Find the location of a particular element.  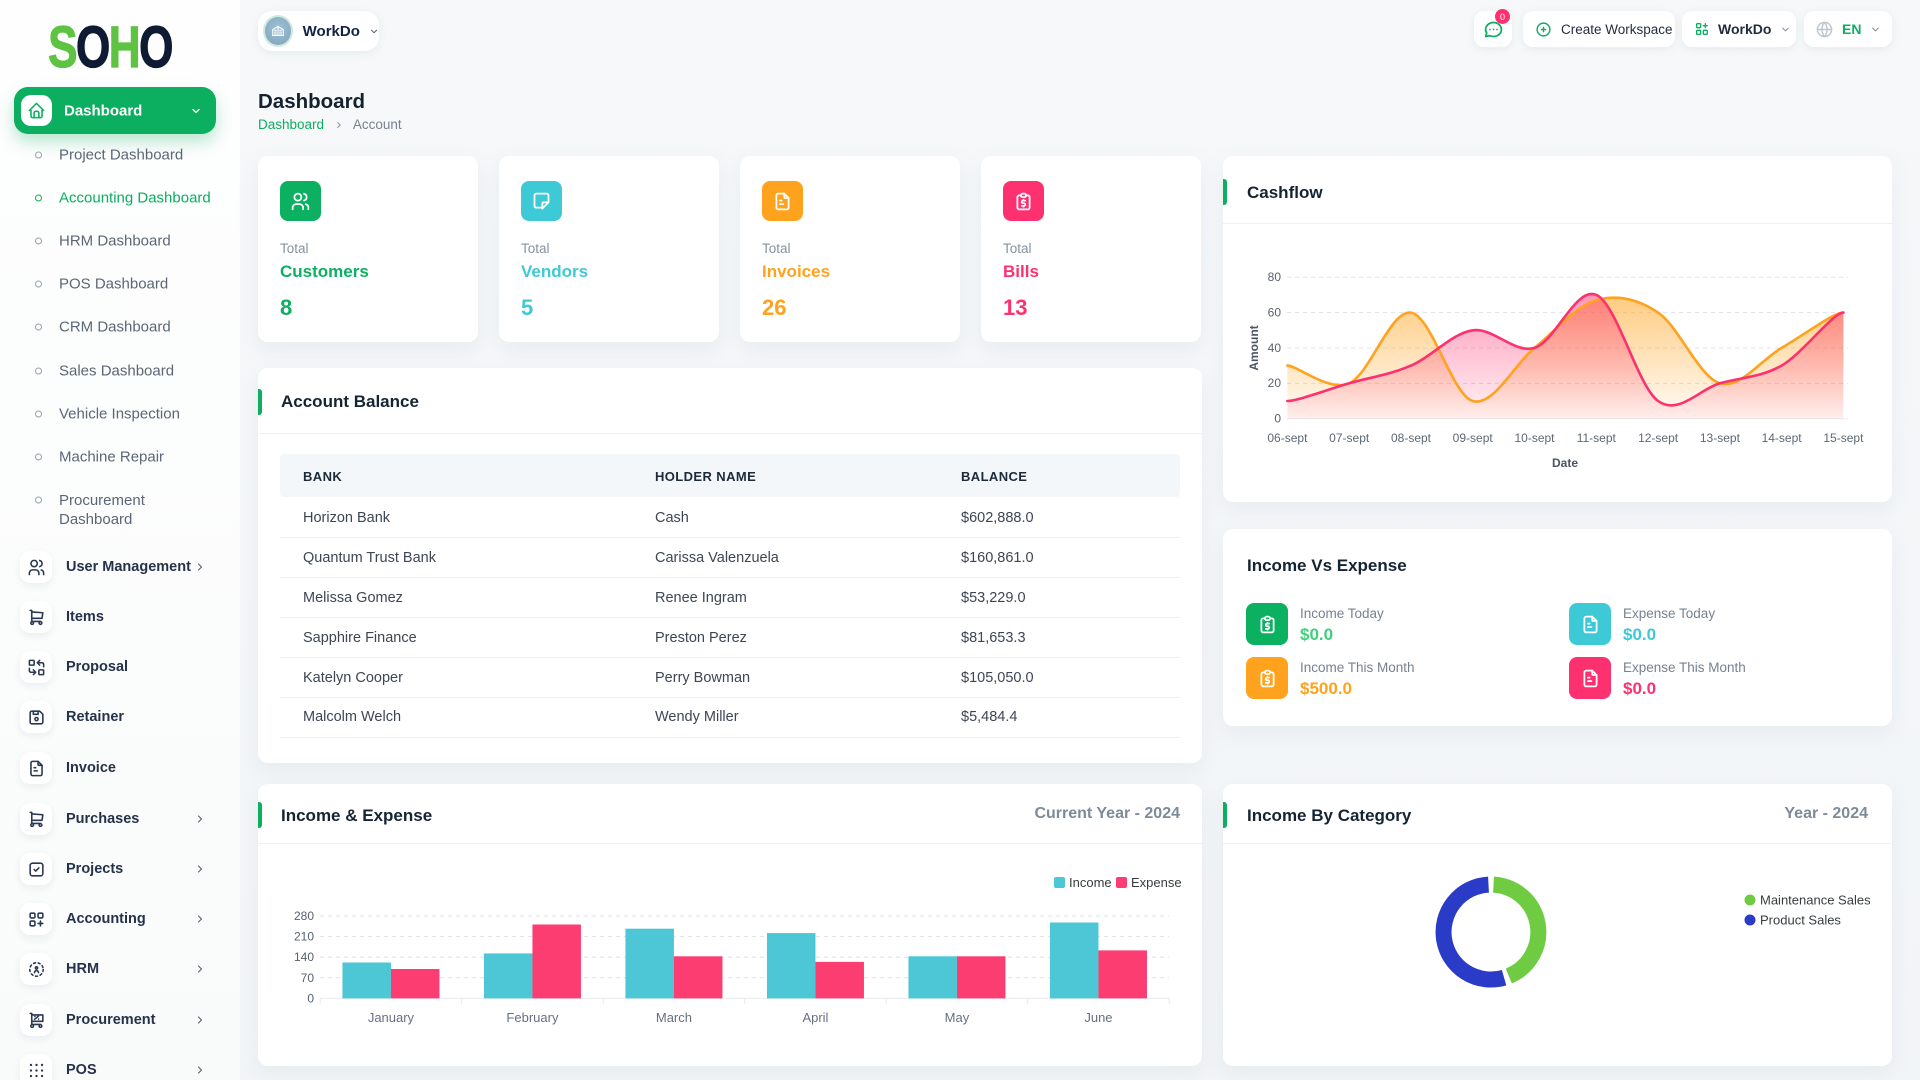

svg-text: 06-sept is located at coordinates (1287, 438).